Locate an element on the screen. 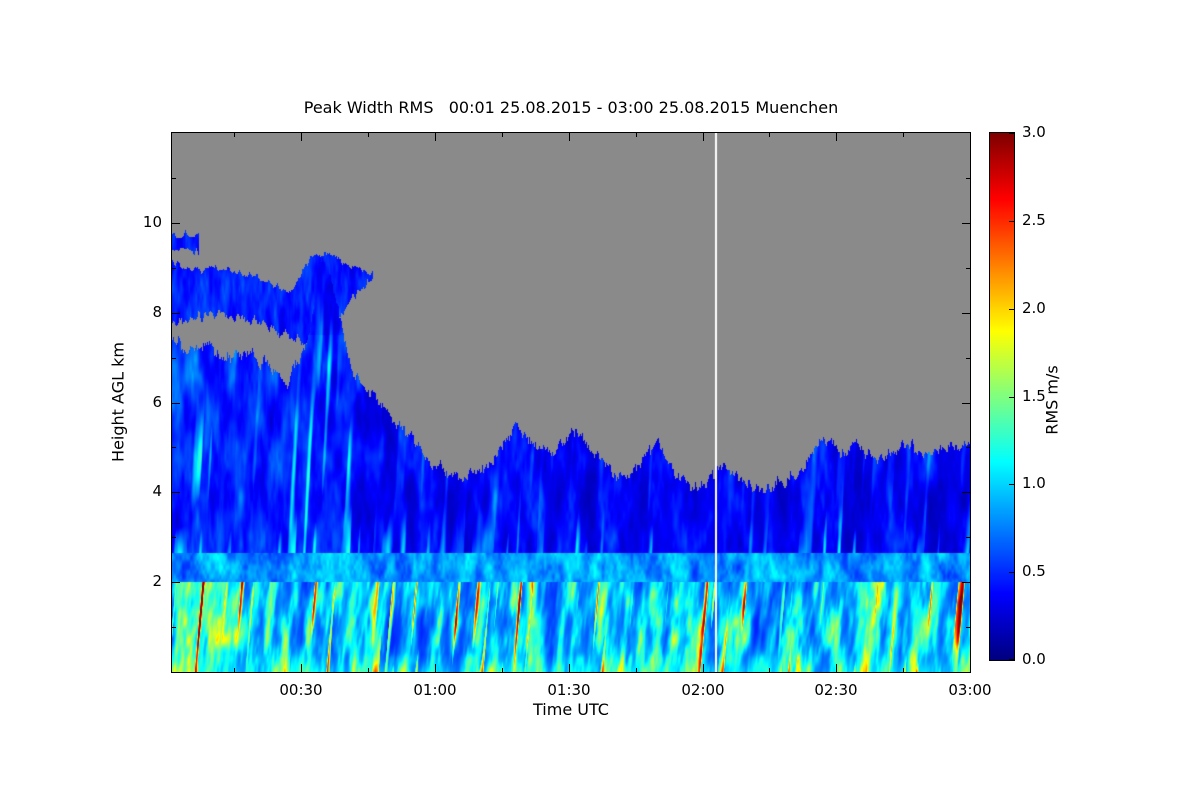 The height and width of the screenshot is (800, 1200). colorbar-tick-label: 3.0 is located at coordinates (1034, 132).